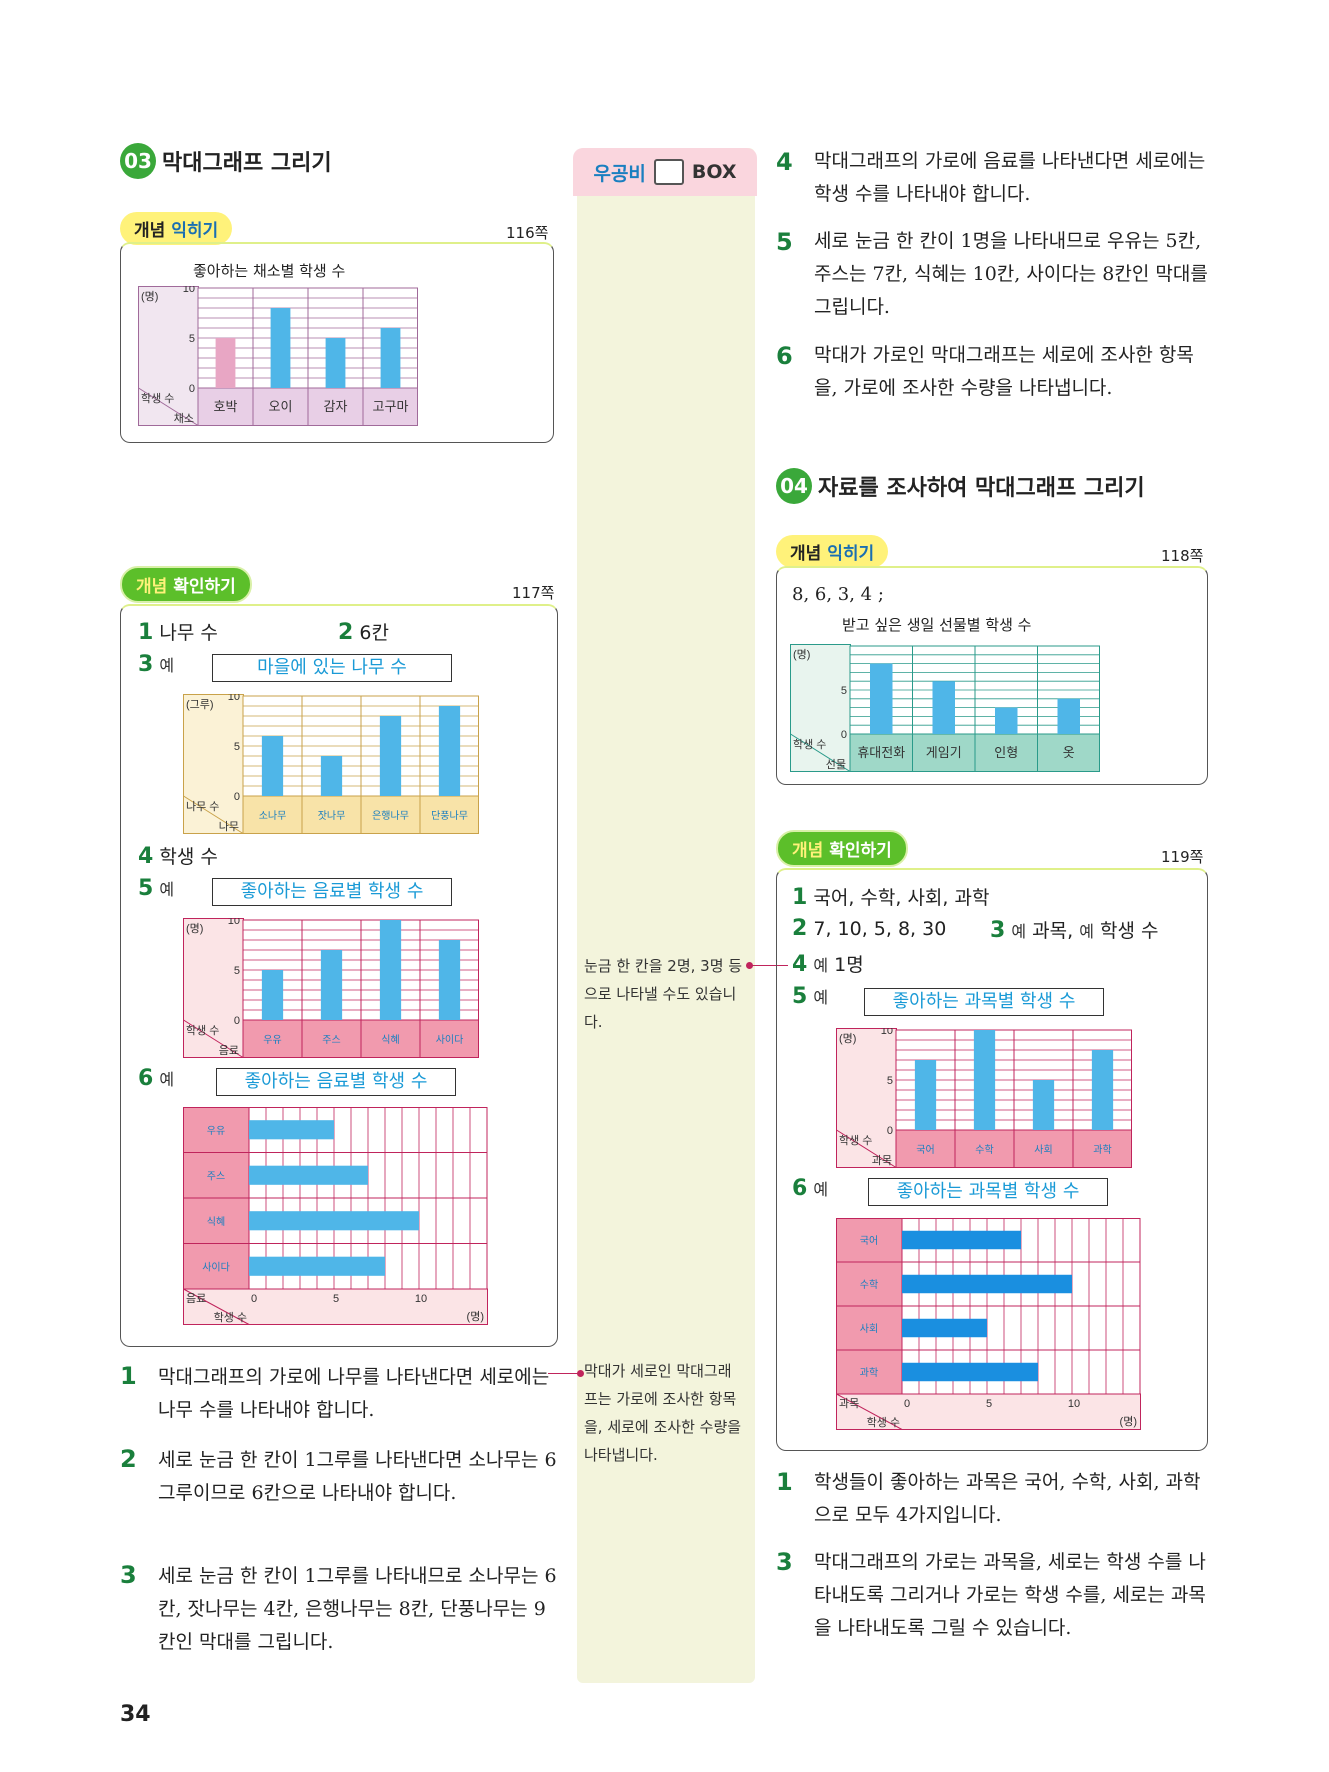  Describe the element at coordinates (794, 486) in the screenshot. I see `section-number-badge: 04` at that location.